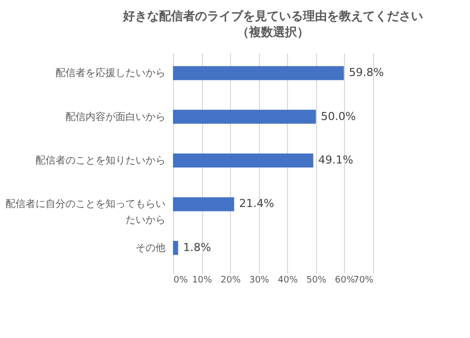 The height and width of the screenshot is (338, 470). What do you see at coordinates (366, 73) in the screenshot?
I see `data-label: 59.8%` at bounding box center [366, 73].